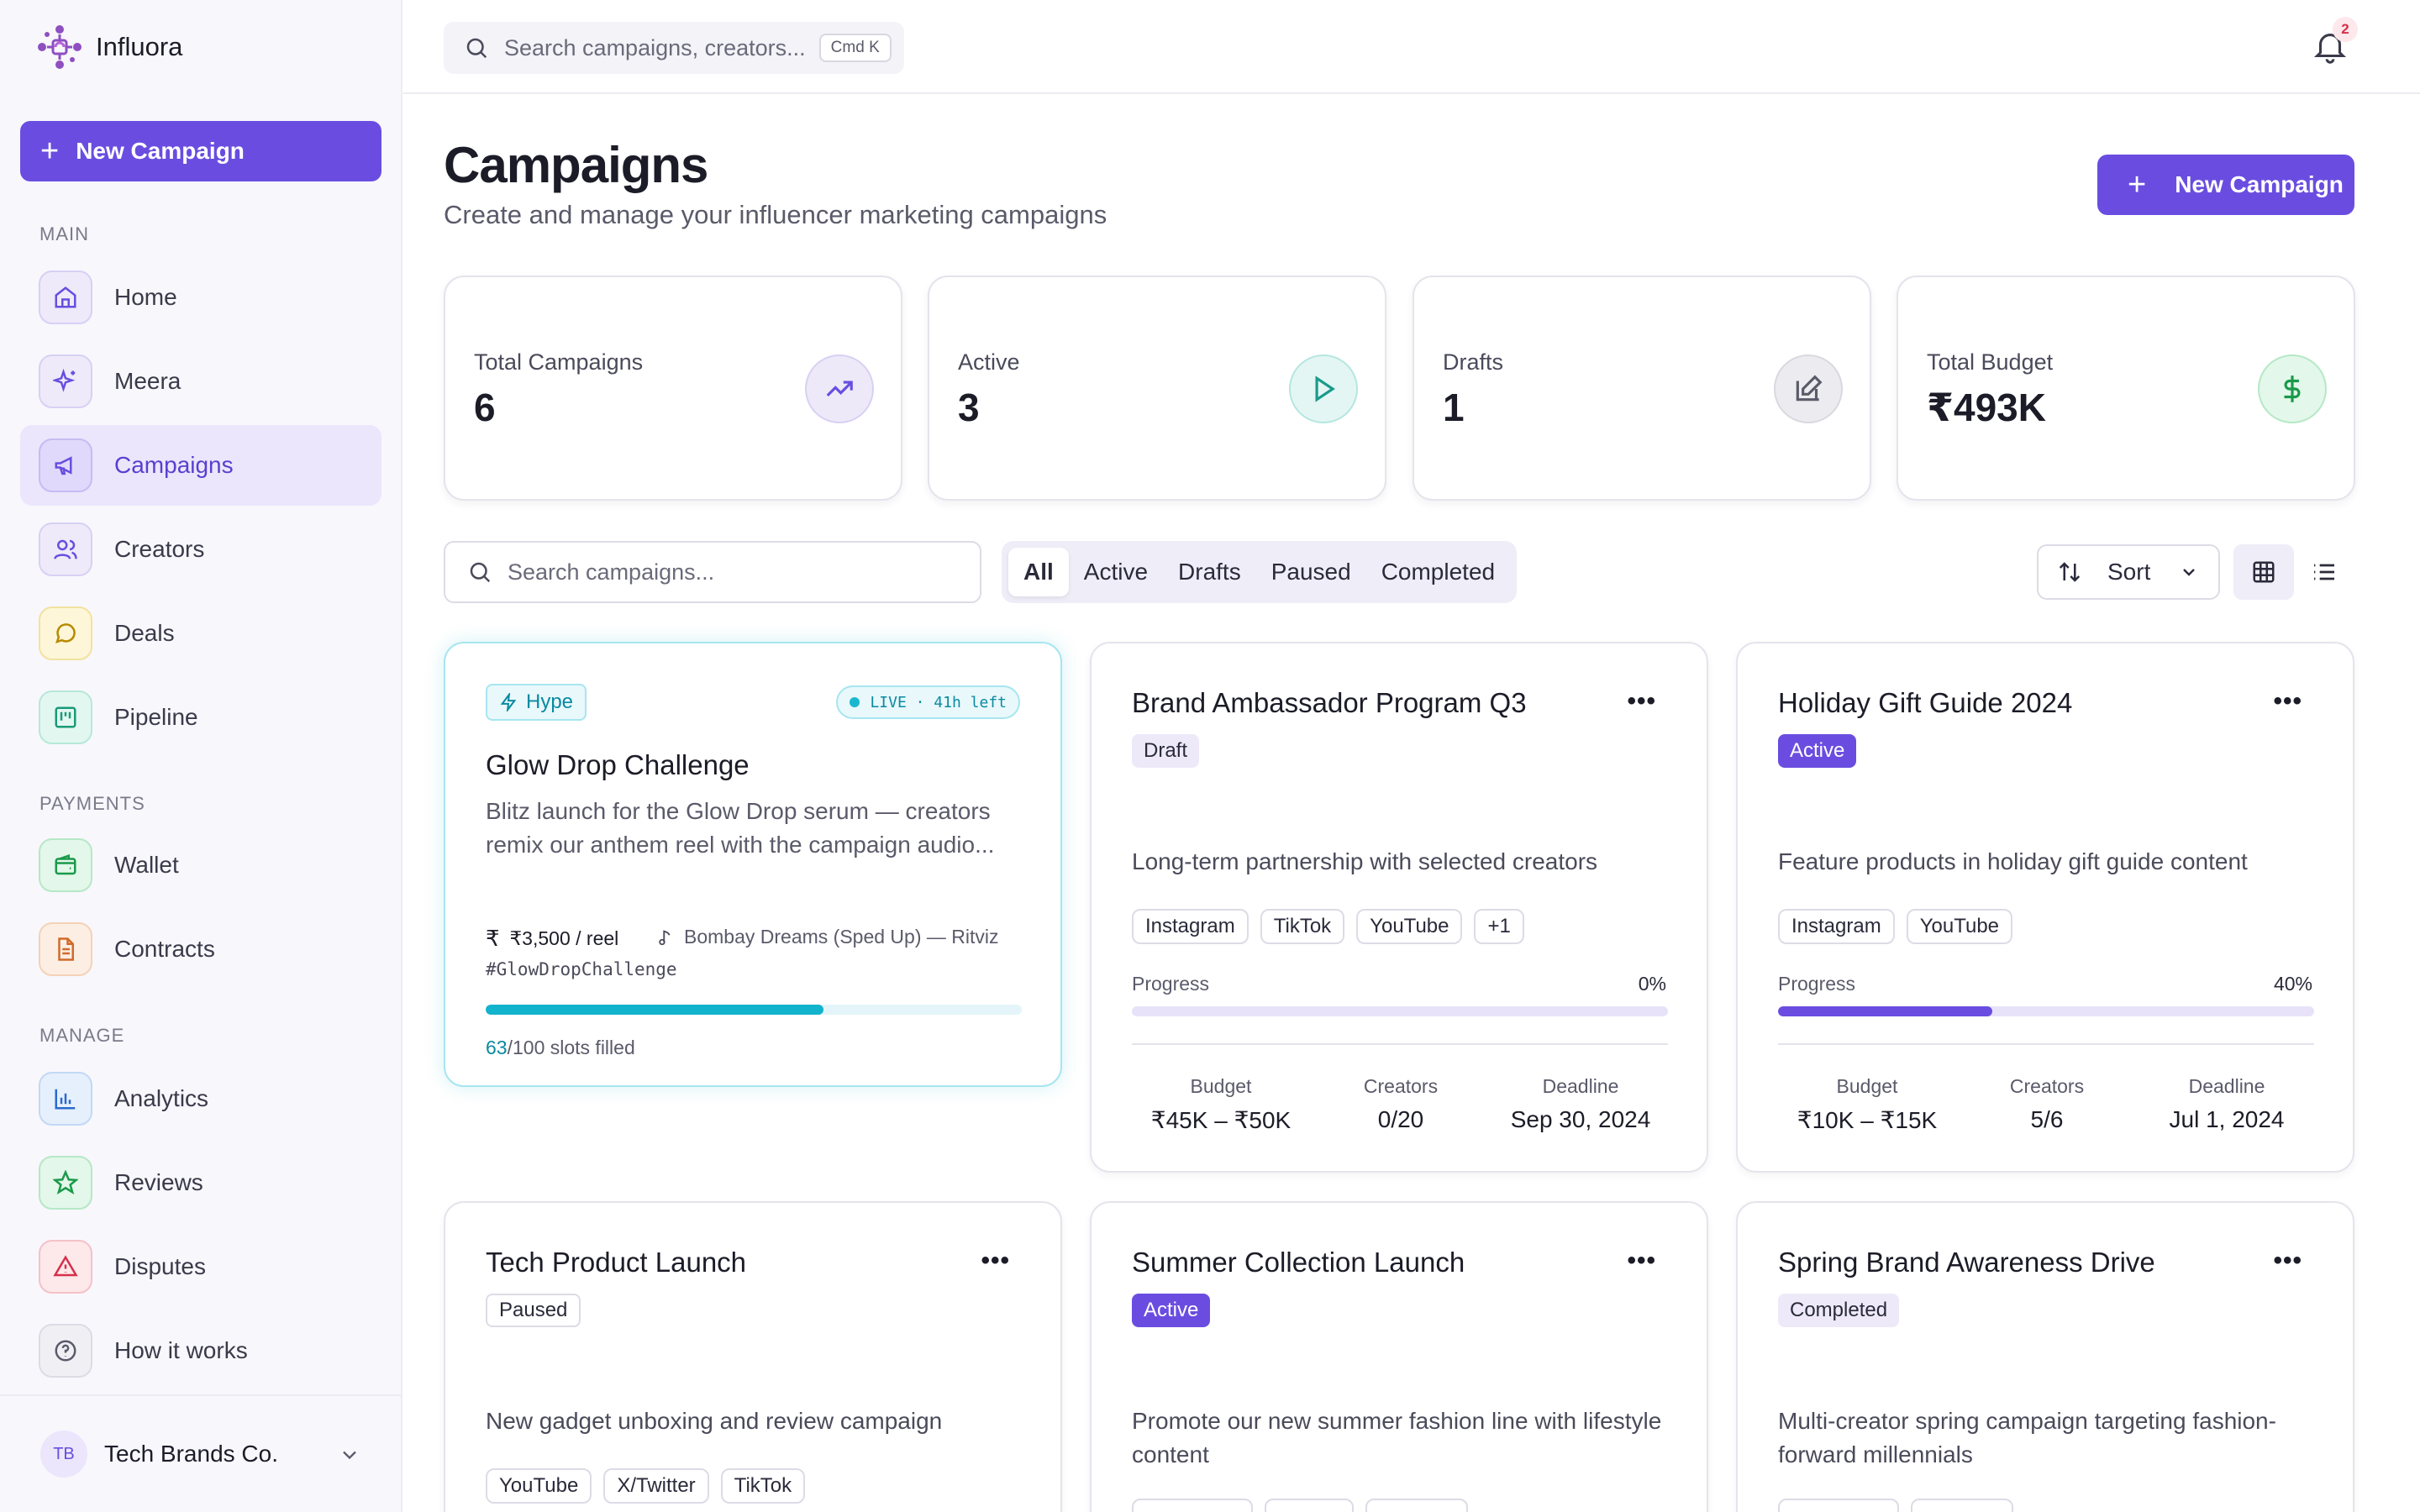 This screenshot has width=2420, height=1512. What do you see at coordinates (160, 1266) in the screenshot?
I see `sidebar-item-label: Disputes` at bounding box center [160, 1266].